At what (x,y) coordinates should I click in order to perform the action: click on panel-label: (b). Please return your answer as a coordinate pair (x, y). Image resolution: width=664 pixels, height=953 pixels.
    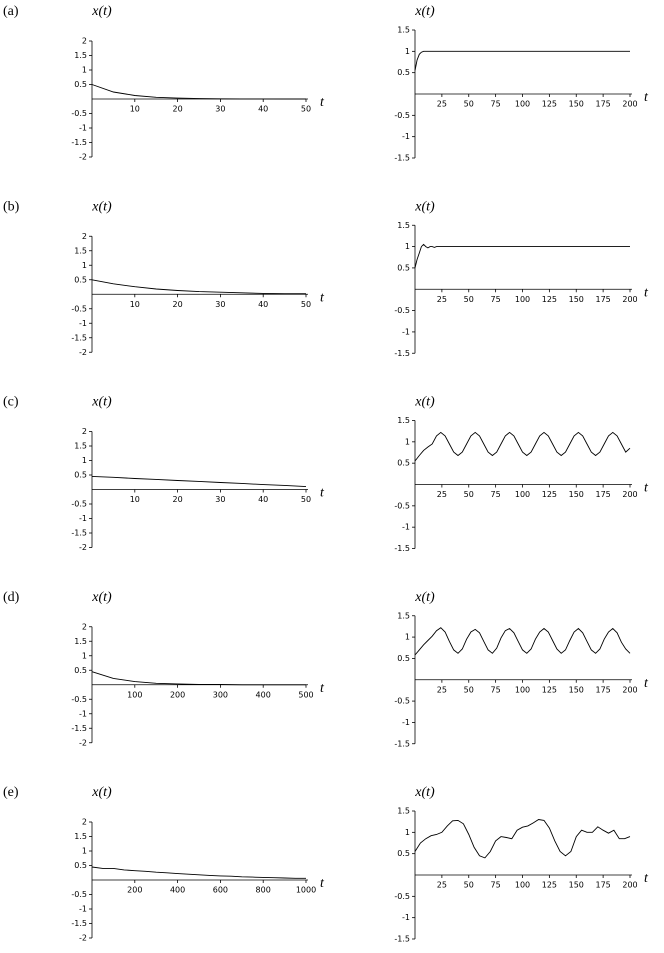
    Looking at the image, I should click on (11, 206).